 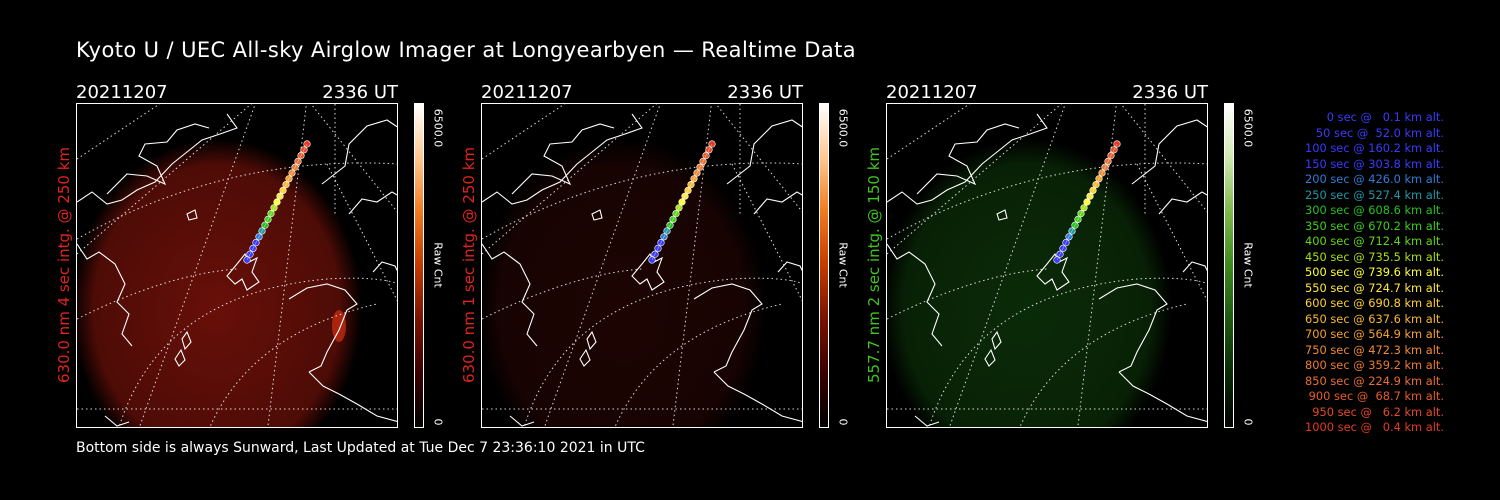 What do you see at coordinates (1374, 225) in the screenshot?
I see `legend-entry: 350 sec @ 670.2 km alt.` at bounding box center [1374, 225].